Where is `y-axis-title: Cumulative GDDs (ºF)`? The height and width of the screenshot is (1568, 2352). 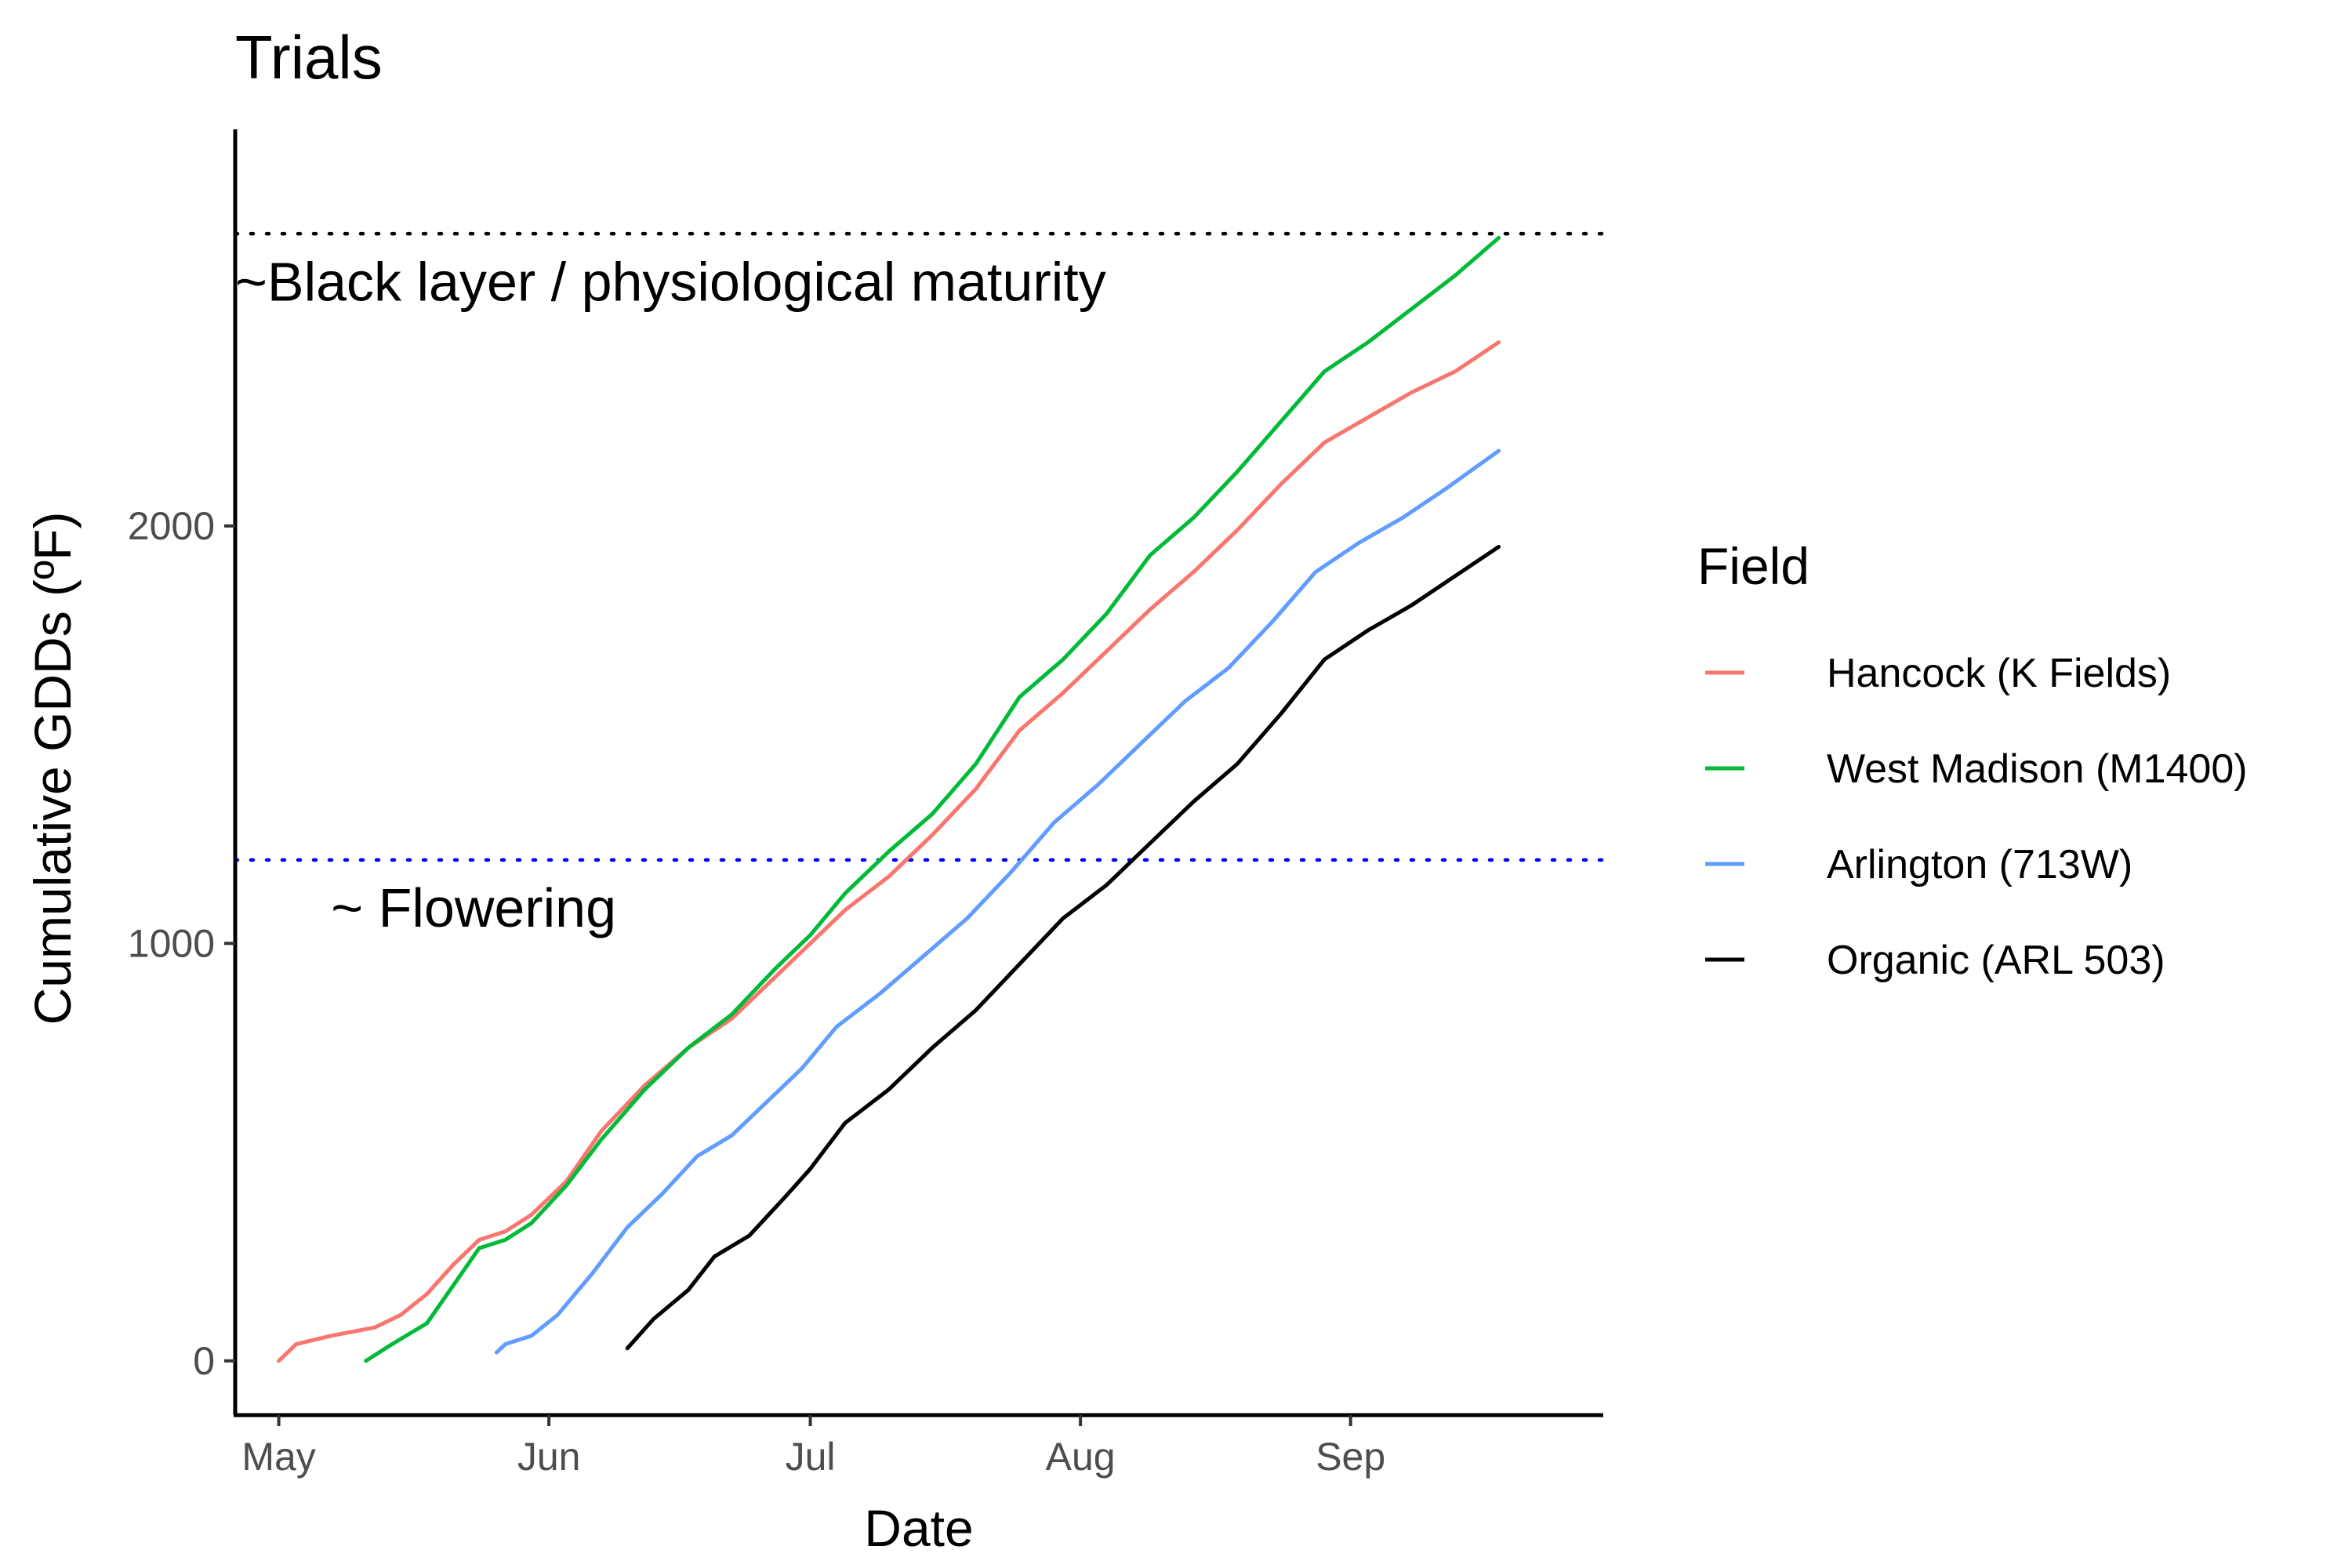 y-axis-title: Cumulative GDDs (ºF) is located at coordinates (53, 768).